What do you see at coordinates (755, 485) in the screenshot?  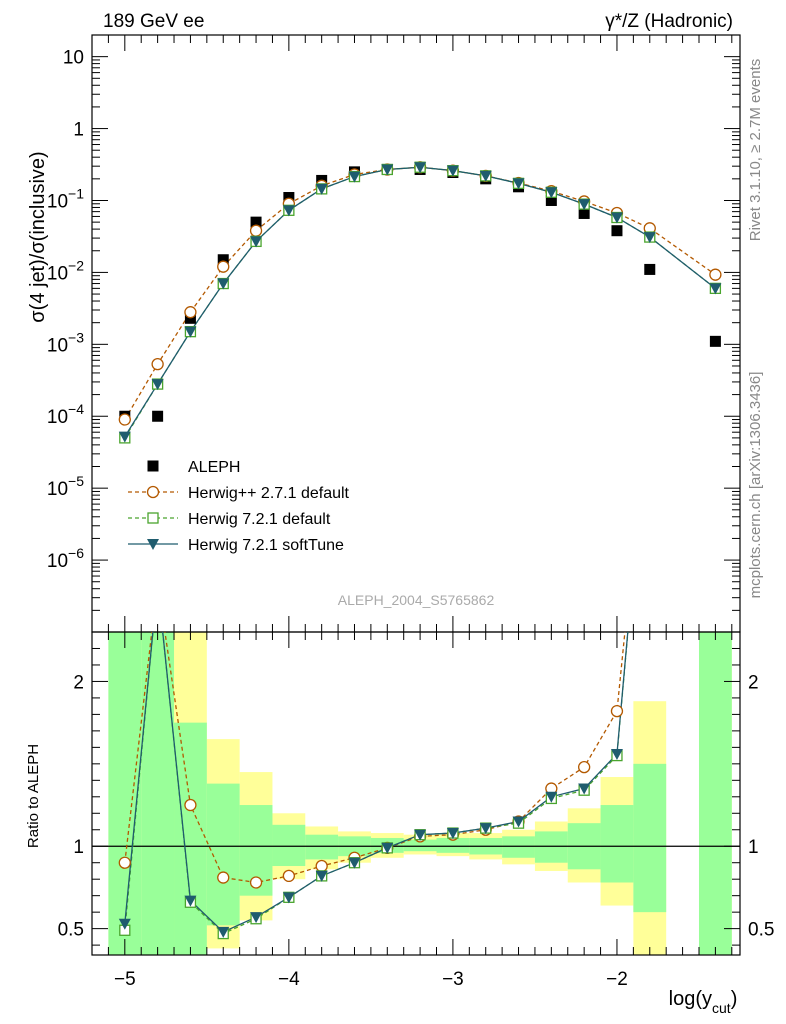 I see `side-mcplots: mcplots.cern.ch [arXiv:1306.3436]` at bounding box center [755, 485].